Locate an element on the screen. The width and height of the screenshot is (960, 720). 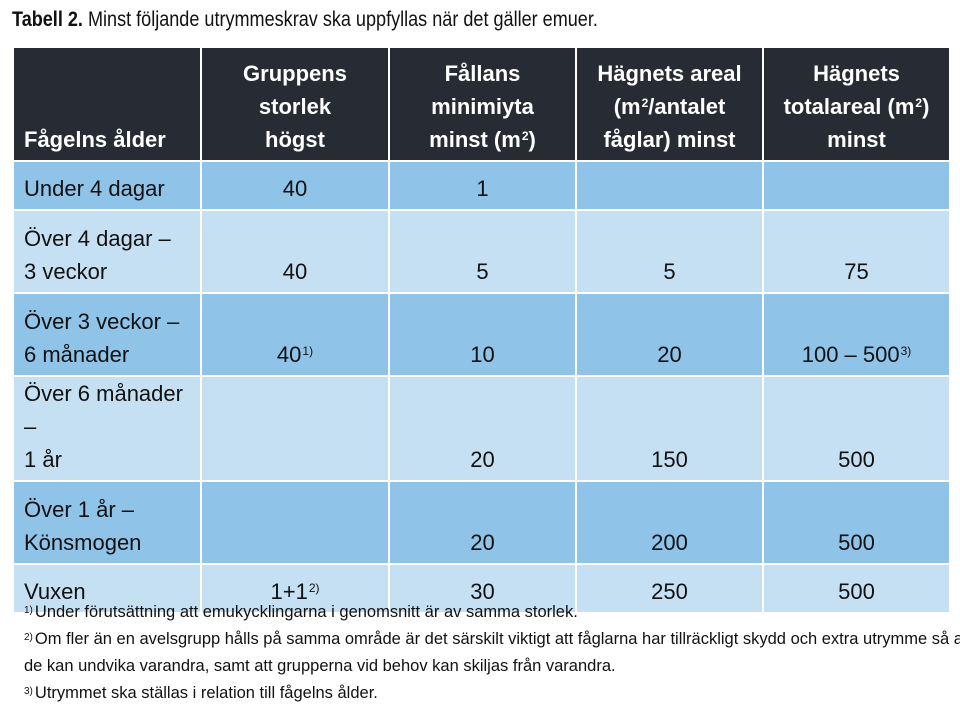
cell-enclosure-area: 200 is located at coordinates (669, 522).